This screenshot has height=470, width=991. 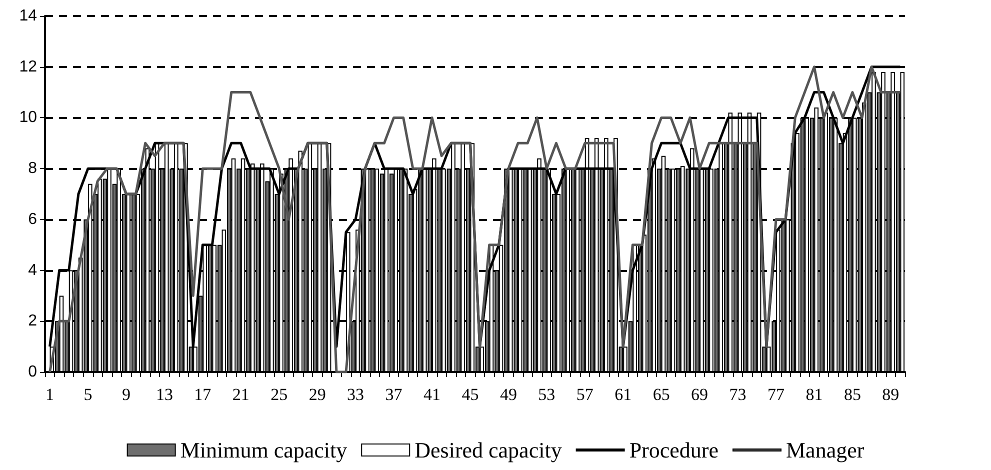 What do you see at coordinates (88, 394) in the screenshot?
I see `x-tick-label: 5` at bounding box center [88, 394].